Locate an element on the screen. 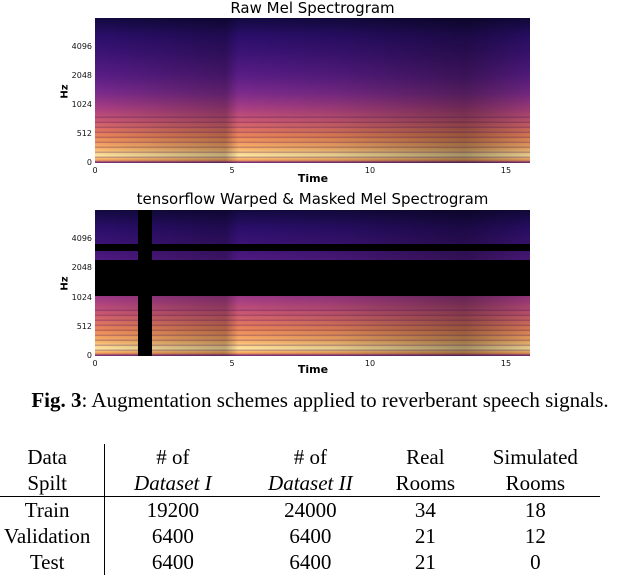  table-cell: Test is located at coordinates (53, 562).